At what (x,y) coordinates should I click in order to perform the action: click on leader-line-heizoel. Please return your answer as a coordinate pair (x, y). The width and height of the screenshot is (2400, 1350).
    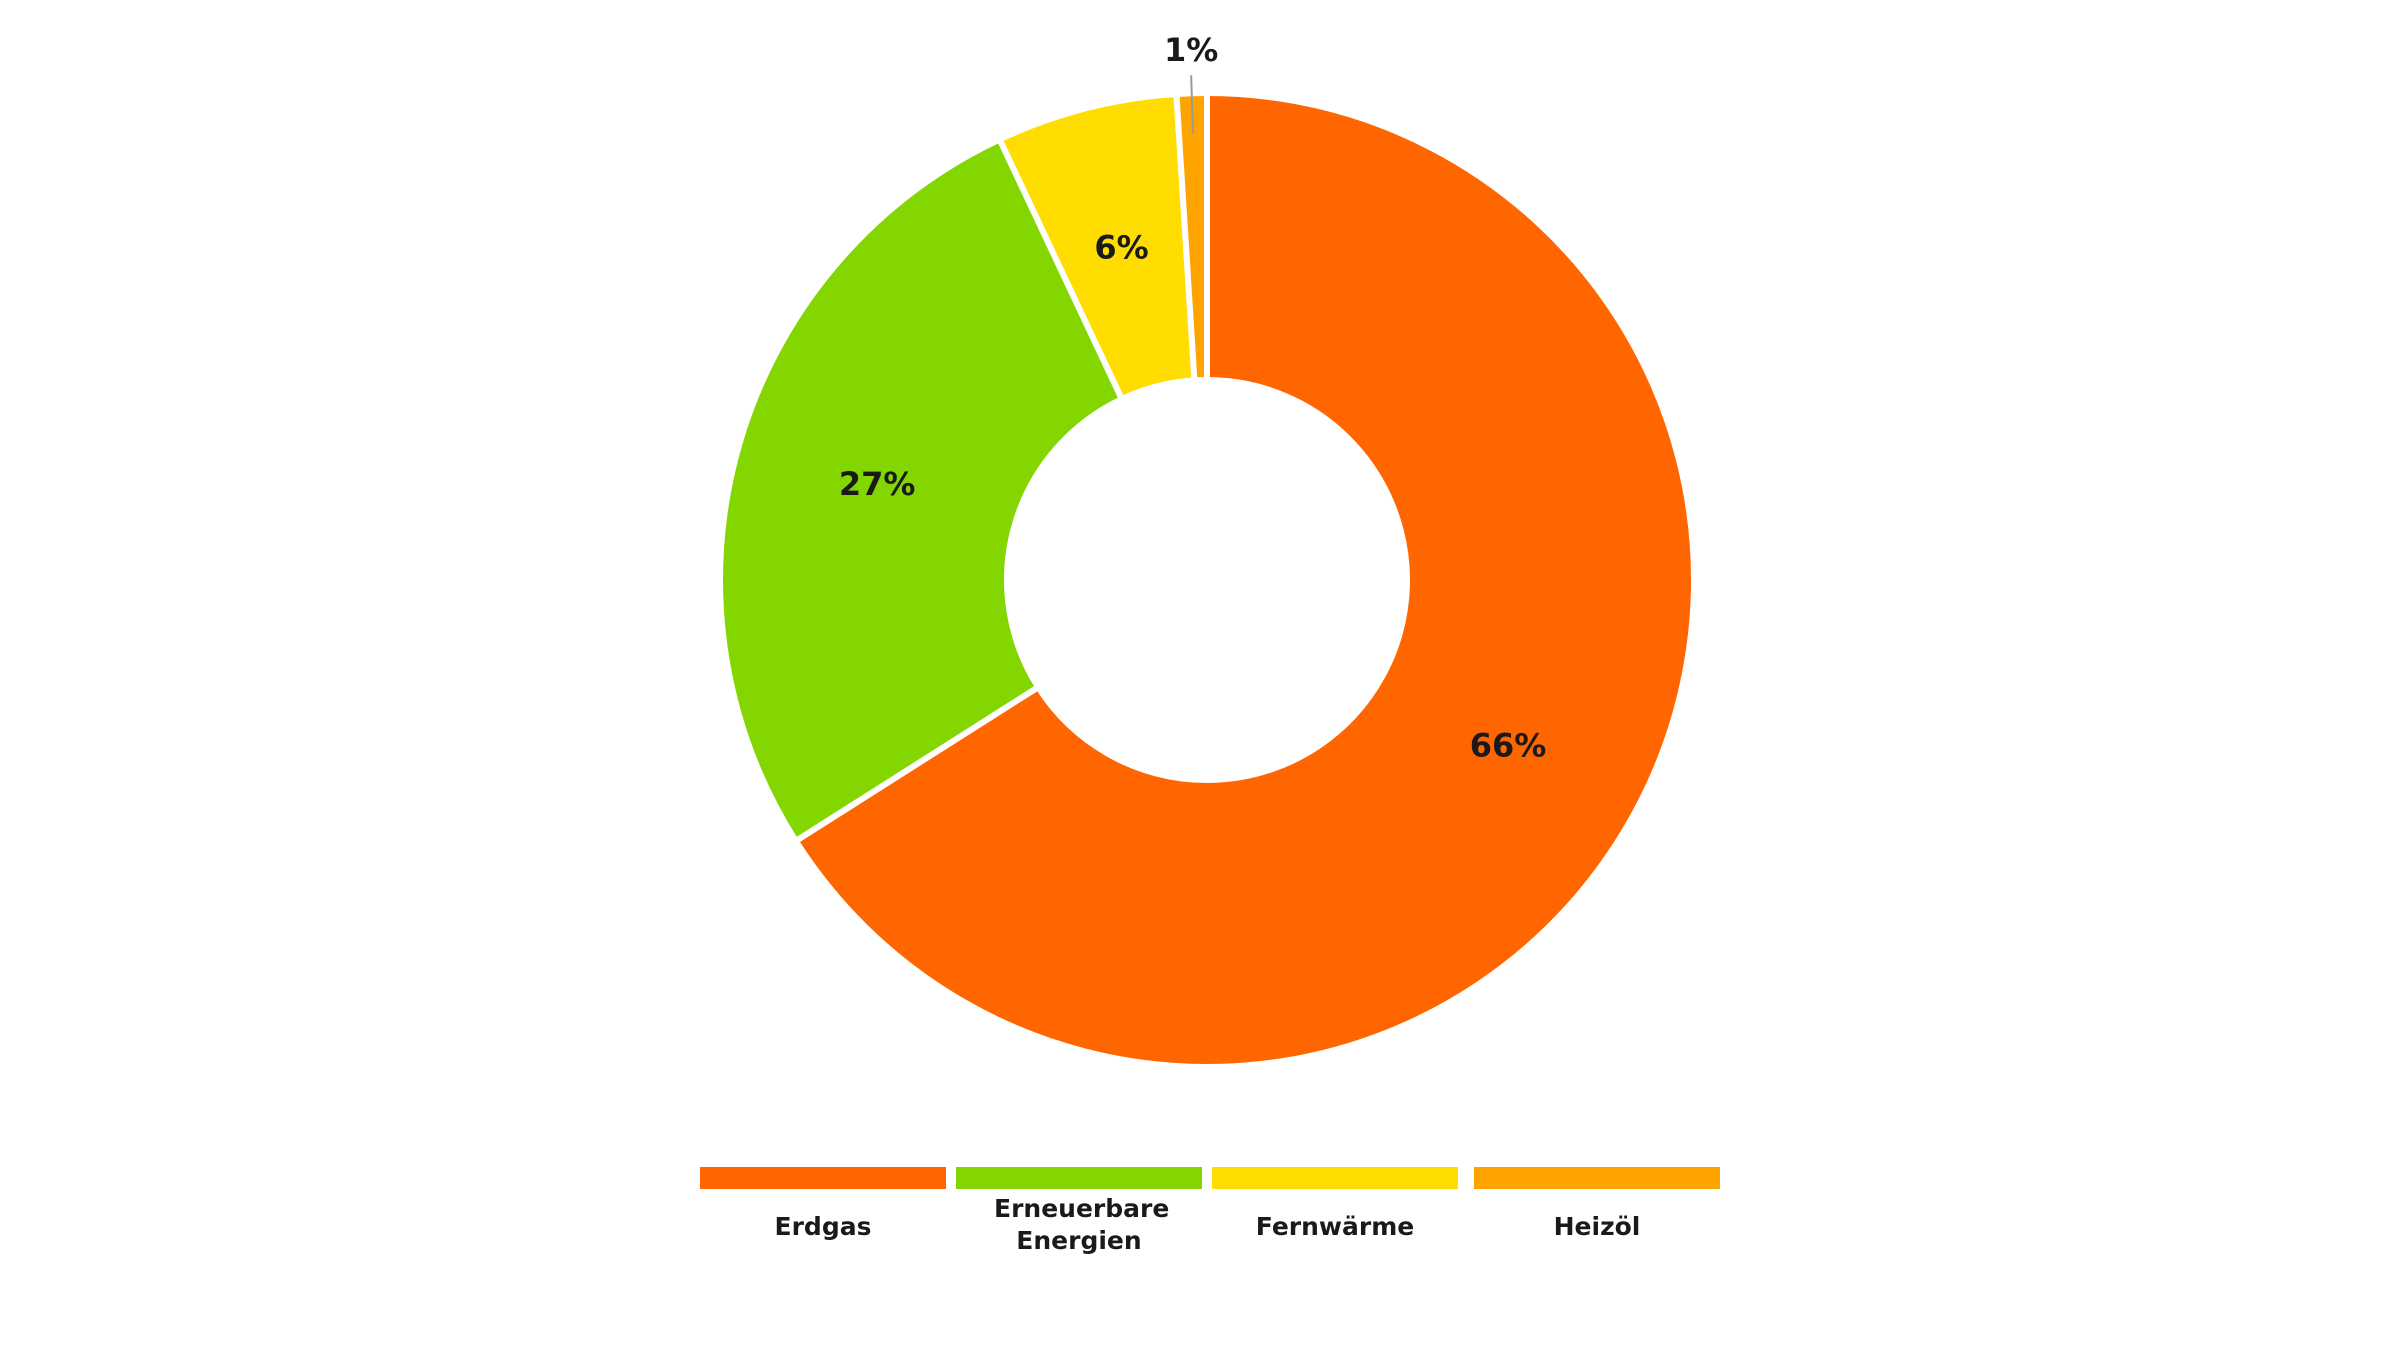
    Looking at the image, I should click on (1192, 104).